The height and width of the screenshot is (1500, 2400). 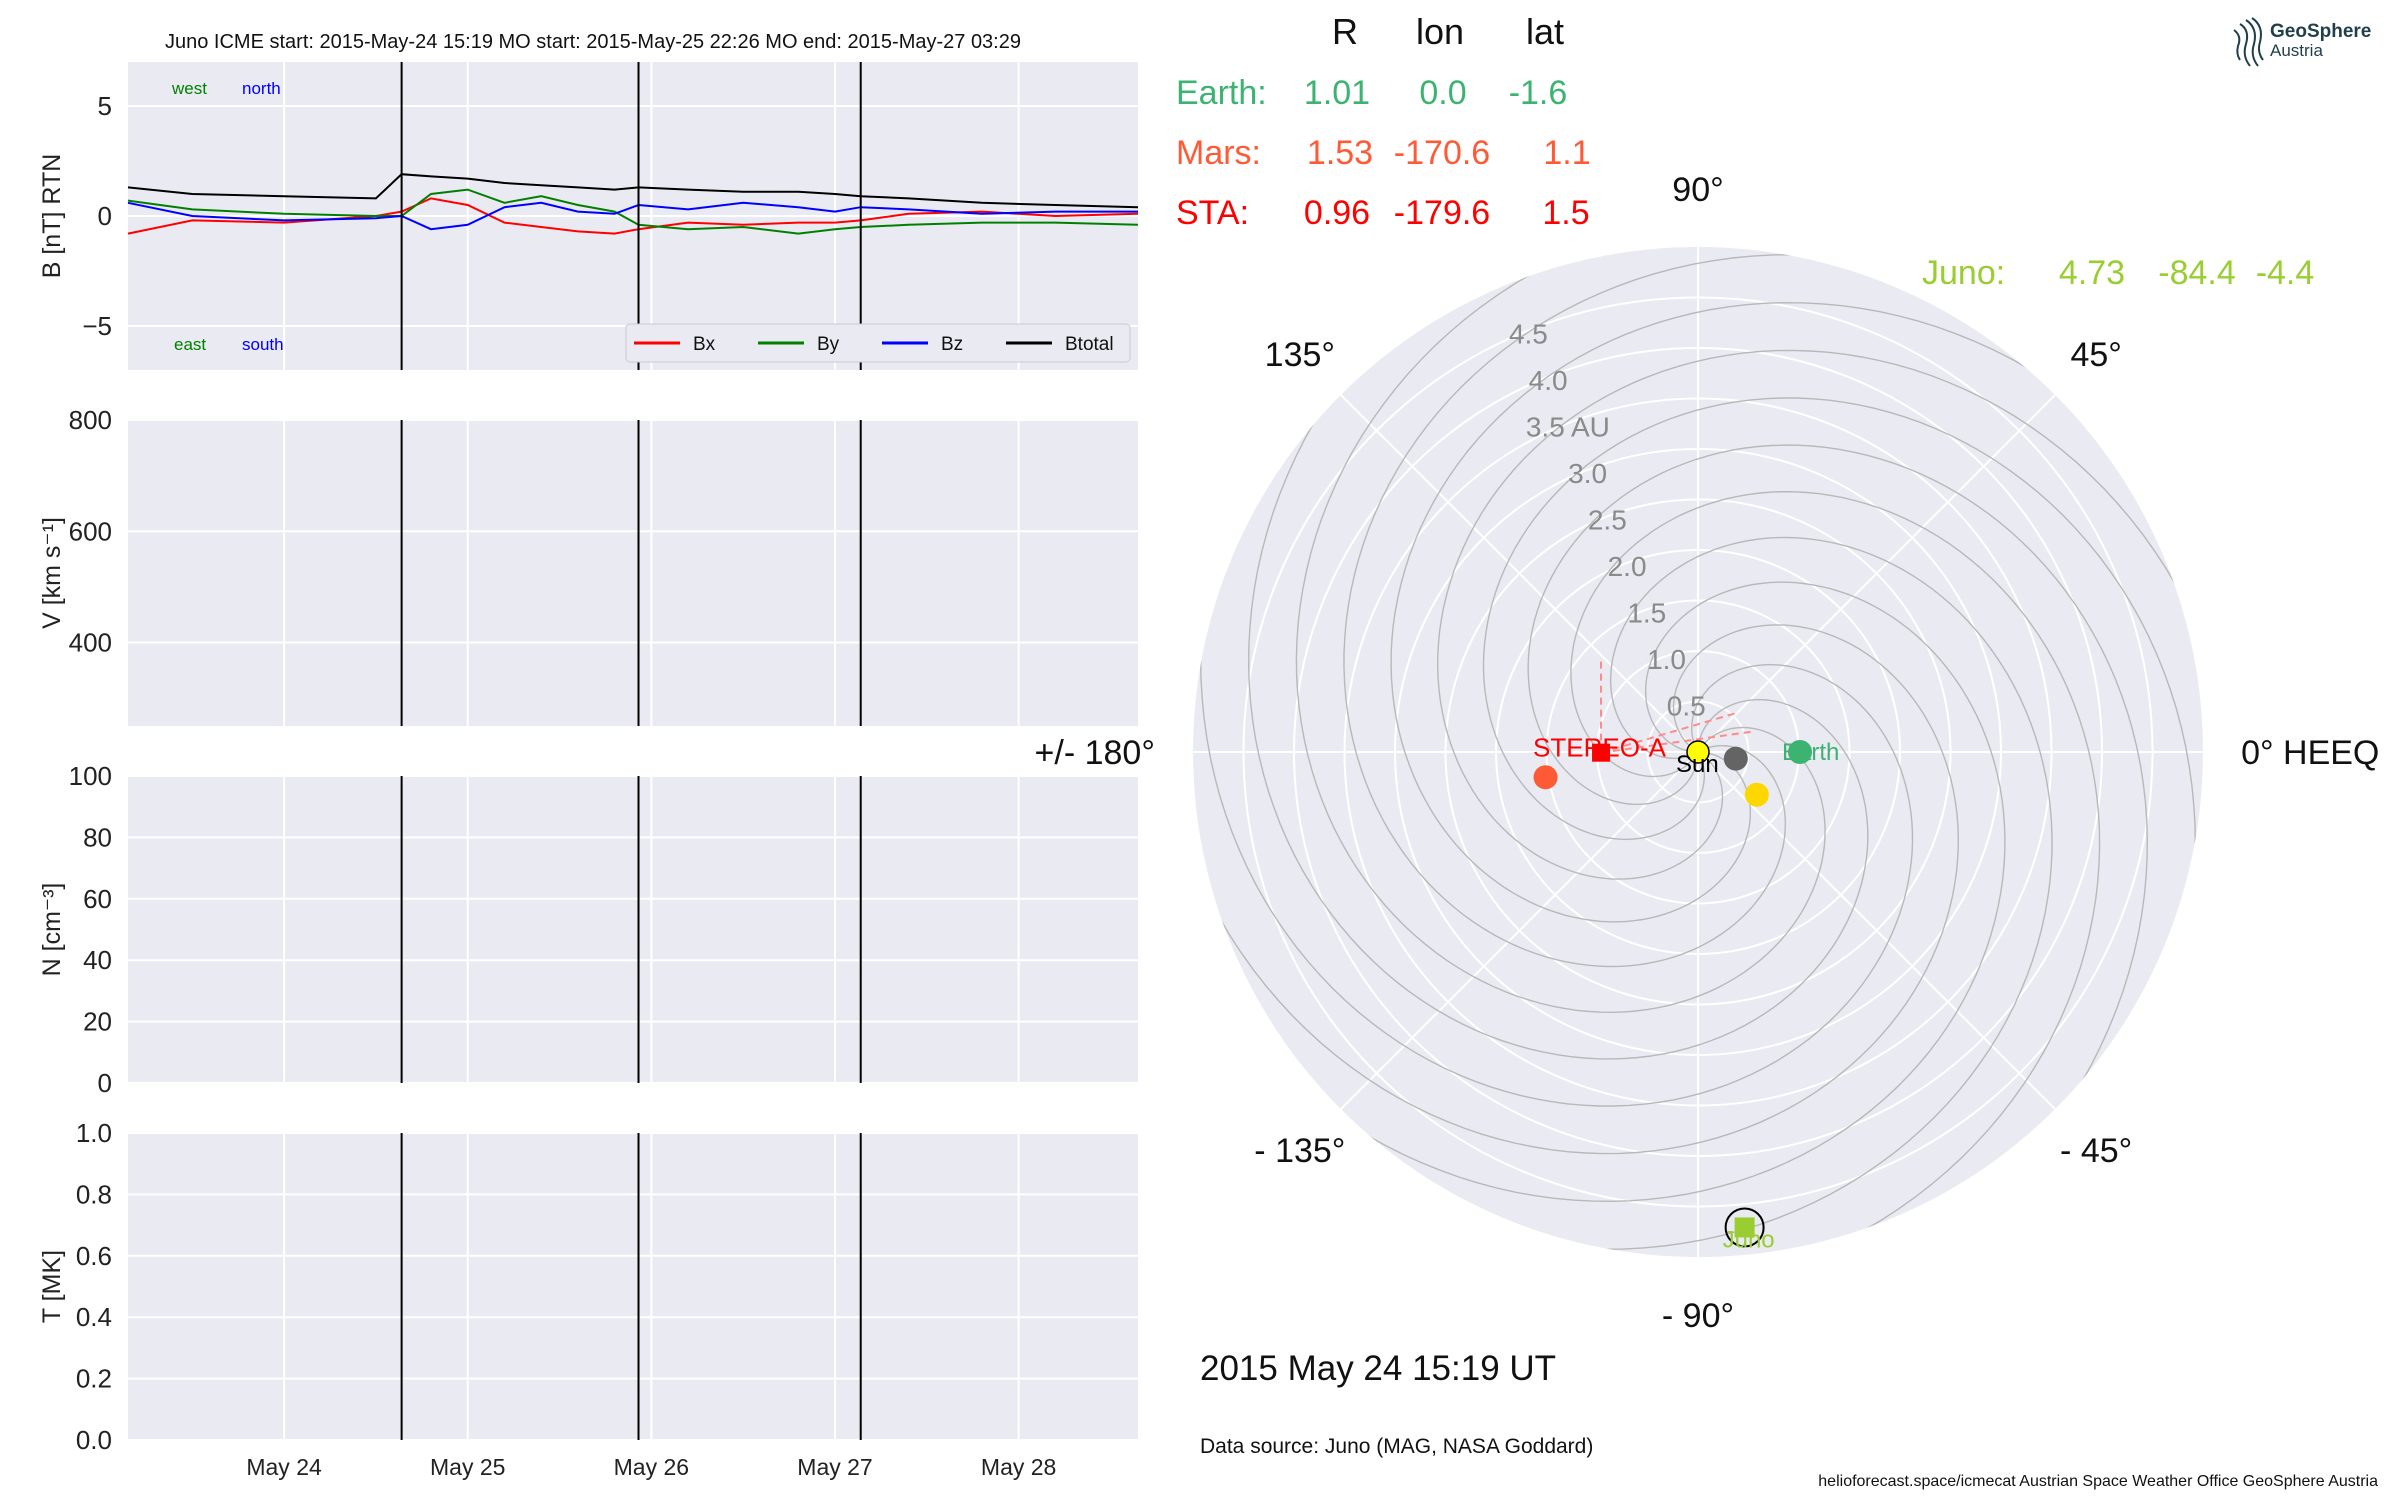 I want to click on logo-title: GeoSphere, so click(x=2320, y=31).